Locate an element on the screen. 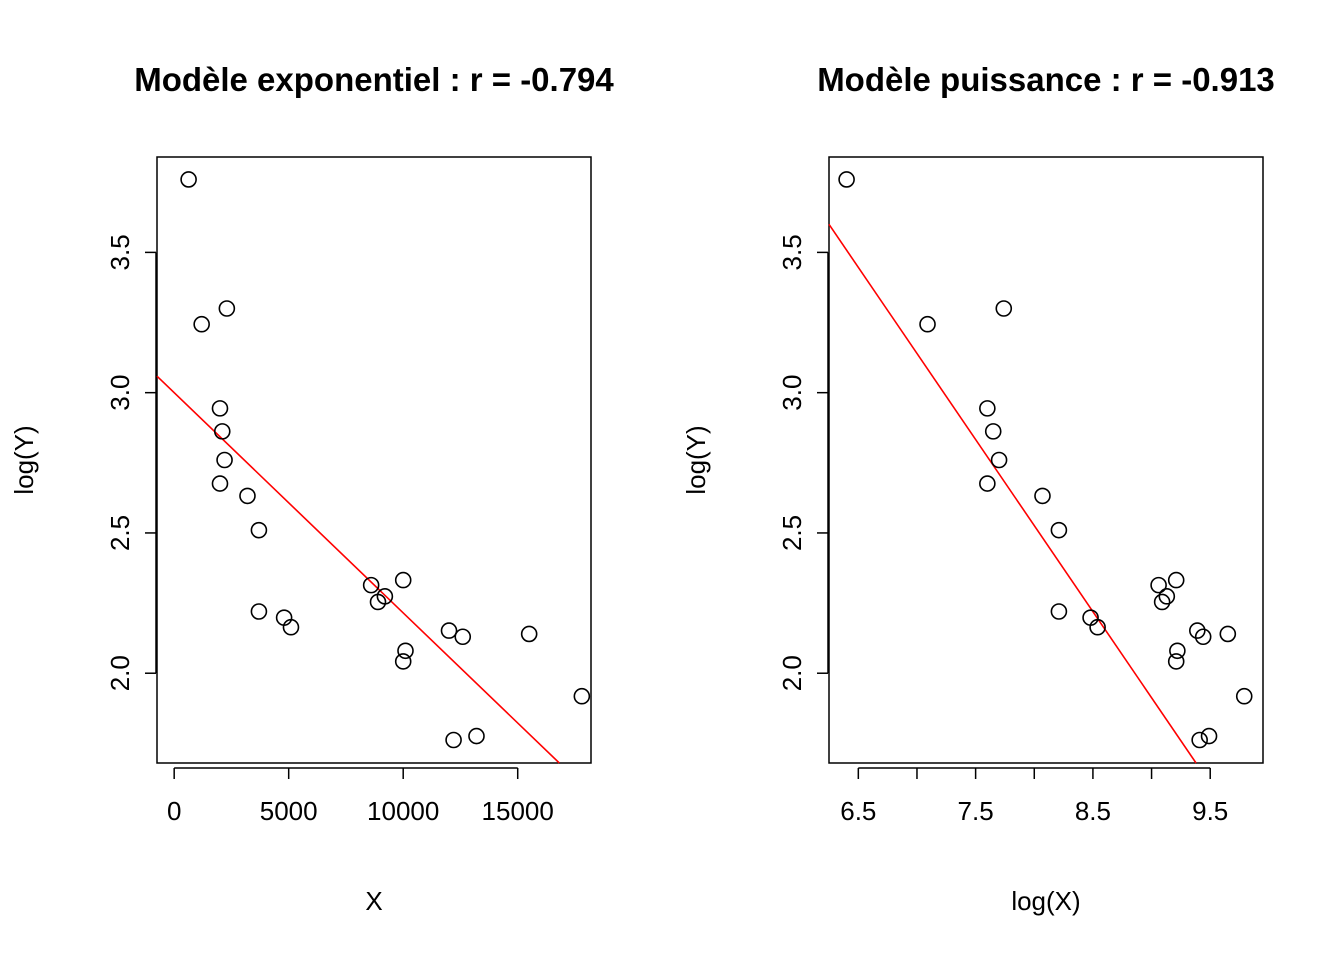 This screenshot has width=1344, height=960. x-axis: 0 5000 10000 15000 is located at coordinates (360, 796).